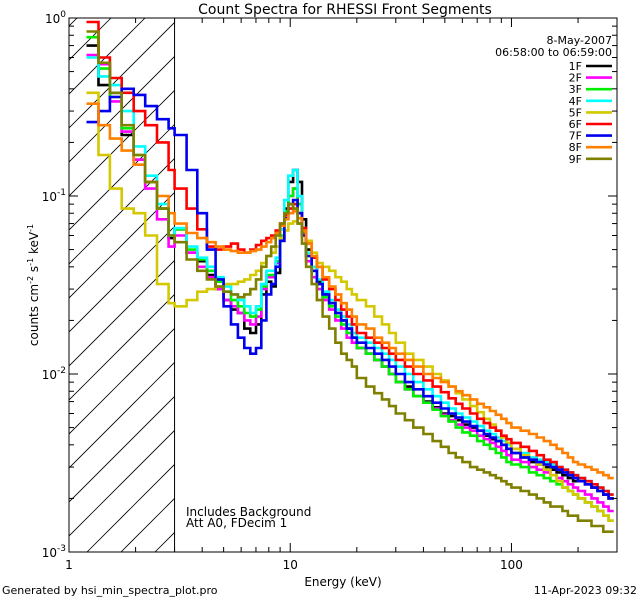 The image size is (640, 600). I want to click on svg-text: counts cm-2 s-1 keV-1, so click(33, 285).